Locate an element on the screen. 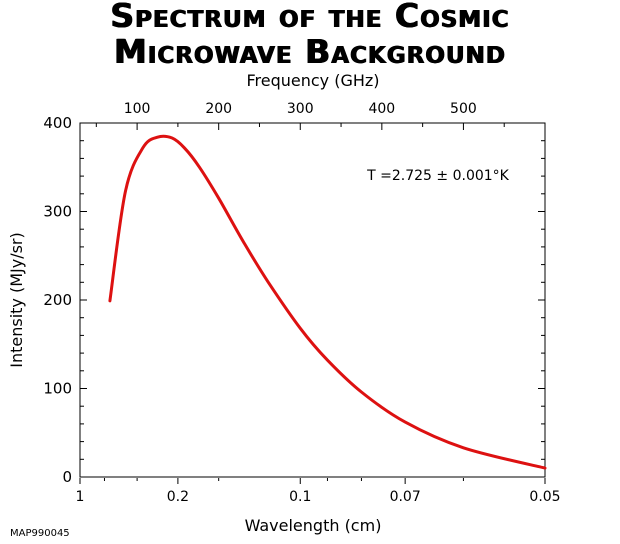 Image resolution: width=620 pixels, height=544 pixels. chart-title-line1: Spectrum of the Cosmic is located at coordinates (310, 17).